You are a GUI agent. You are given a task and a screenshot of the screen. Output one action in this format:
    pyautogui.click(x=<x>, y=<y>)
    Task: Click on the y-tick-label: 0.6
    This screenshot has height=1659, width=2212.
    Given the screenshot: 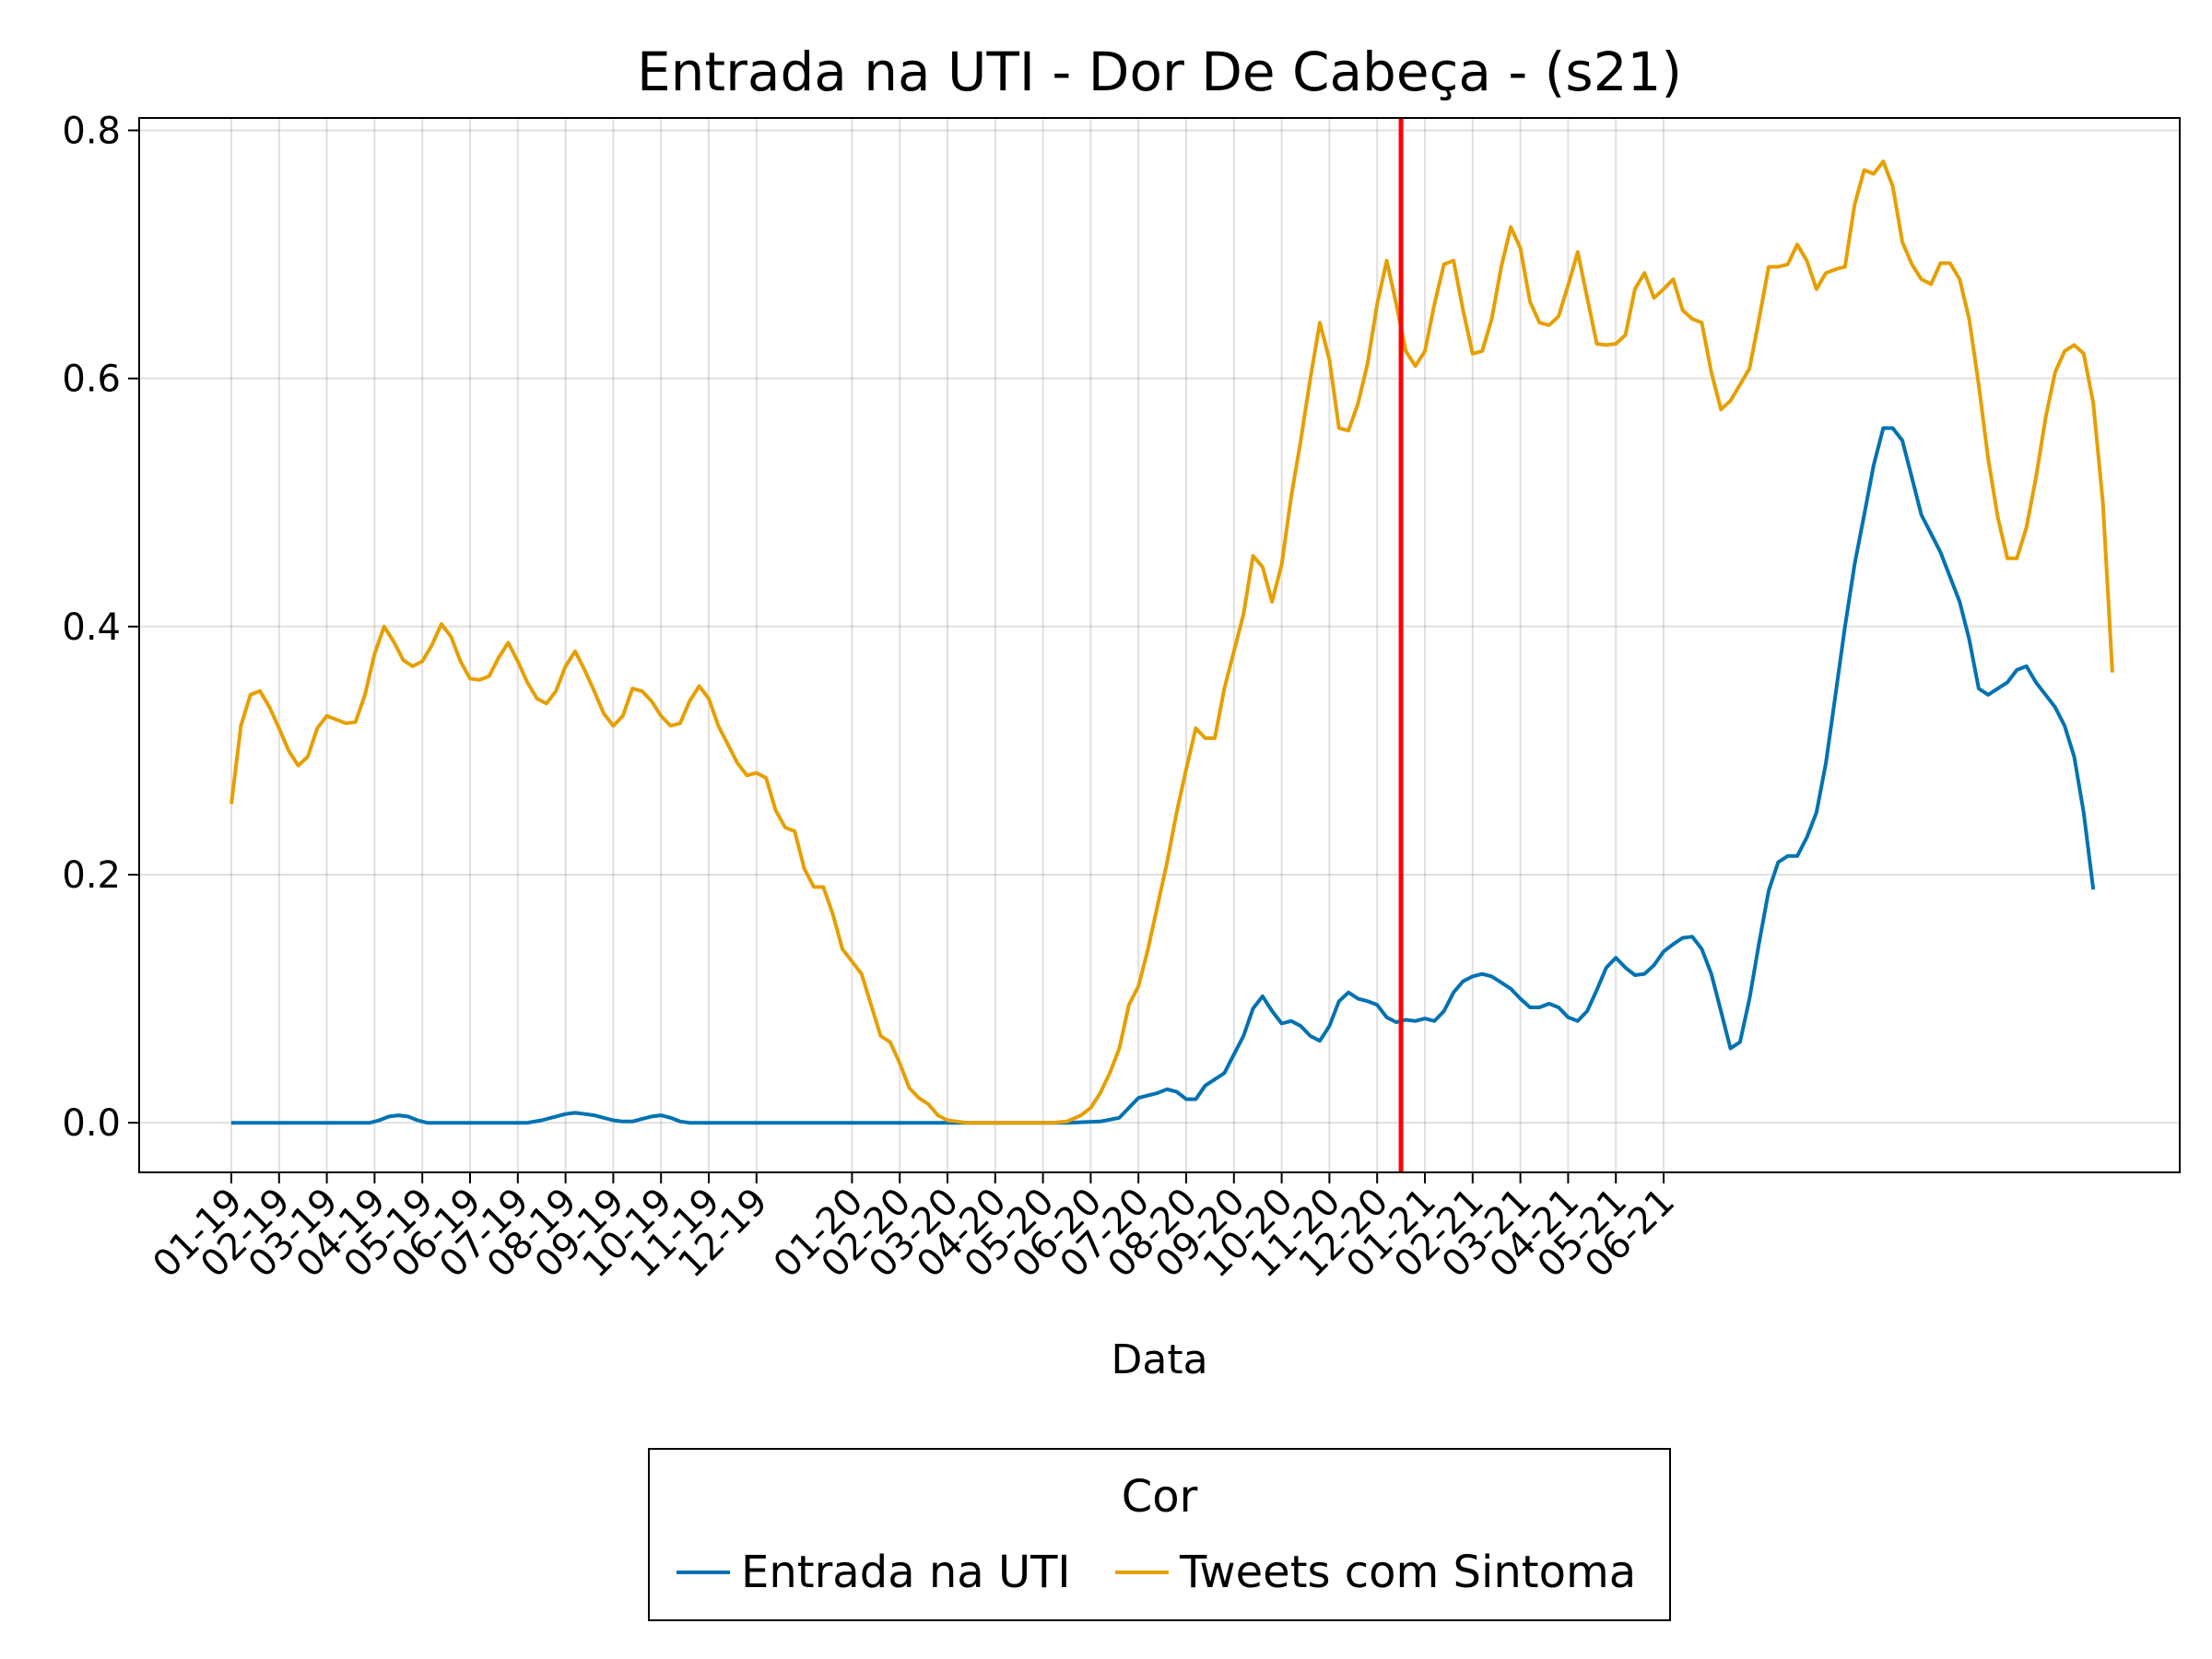 What is the action you would take?
    pyautogui.click(x=91, y=380)
    